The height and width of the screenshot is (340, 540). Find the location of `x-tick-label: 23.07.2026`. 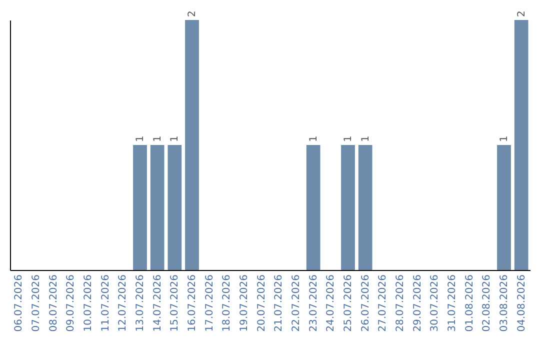

x-tick-label: 23.07.2026 is located at coordinates (314, 303).